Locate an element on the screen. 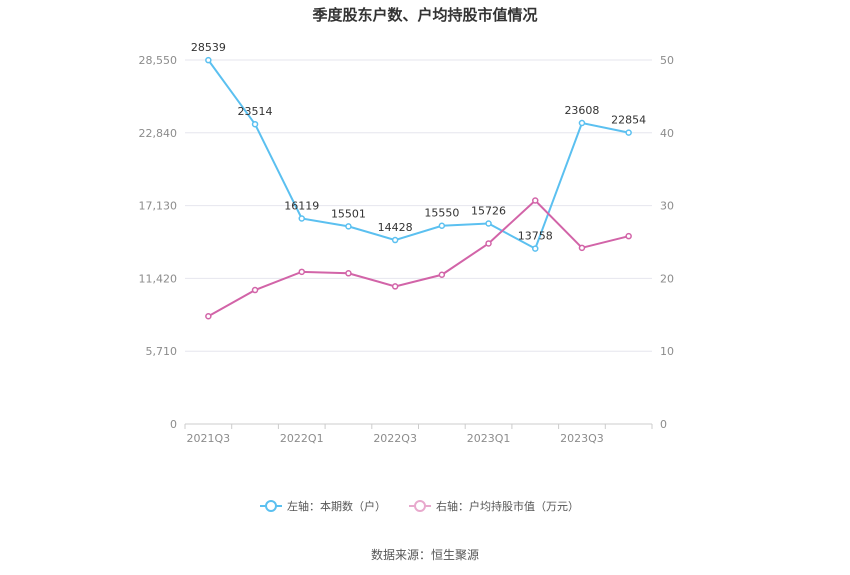 The height and width of the screenshot is (575, 850). x-tick-label: 2023Q1 is located at coordinates (489, 438).